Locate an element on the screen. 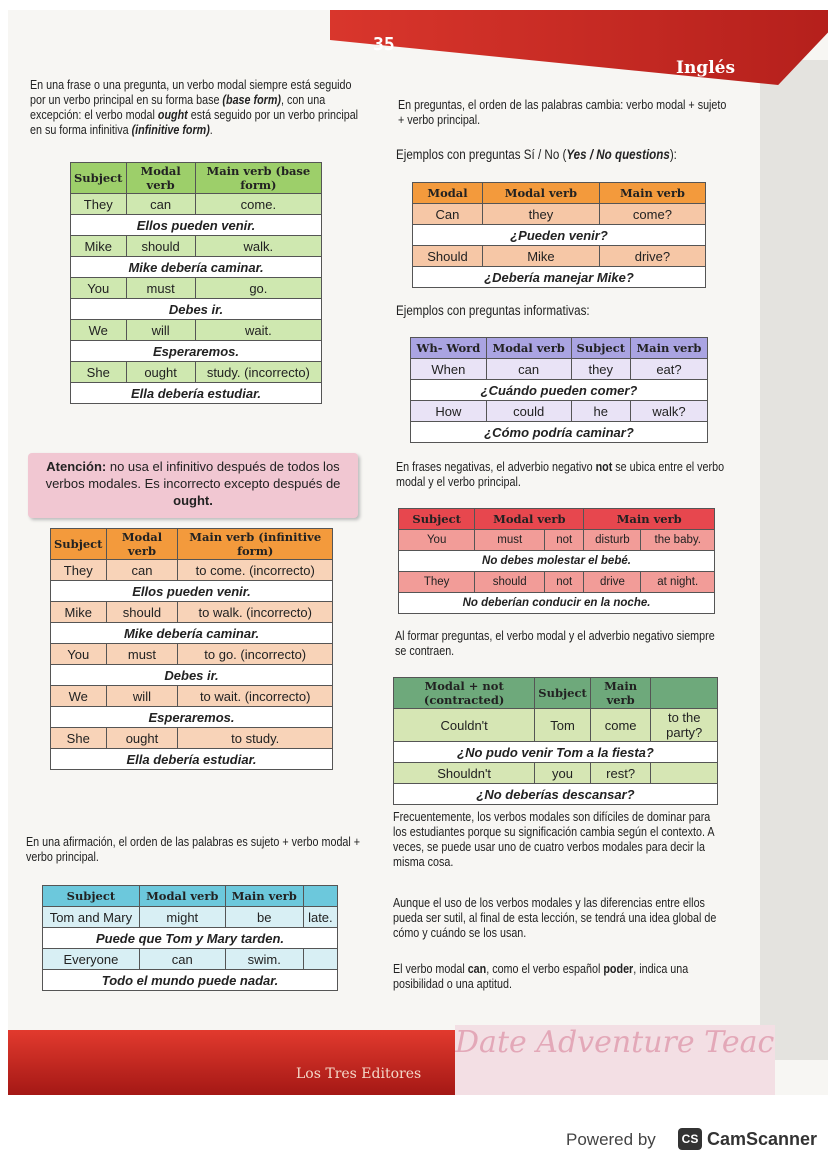 The image size is (828, 1171). table-cell: they is located at coordinates (600, 369).